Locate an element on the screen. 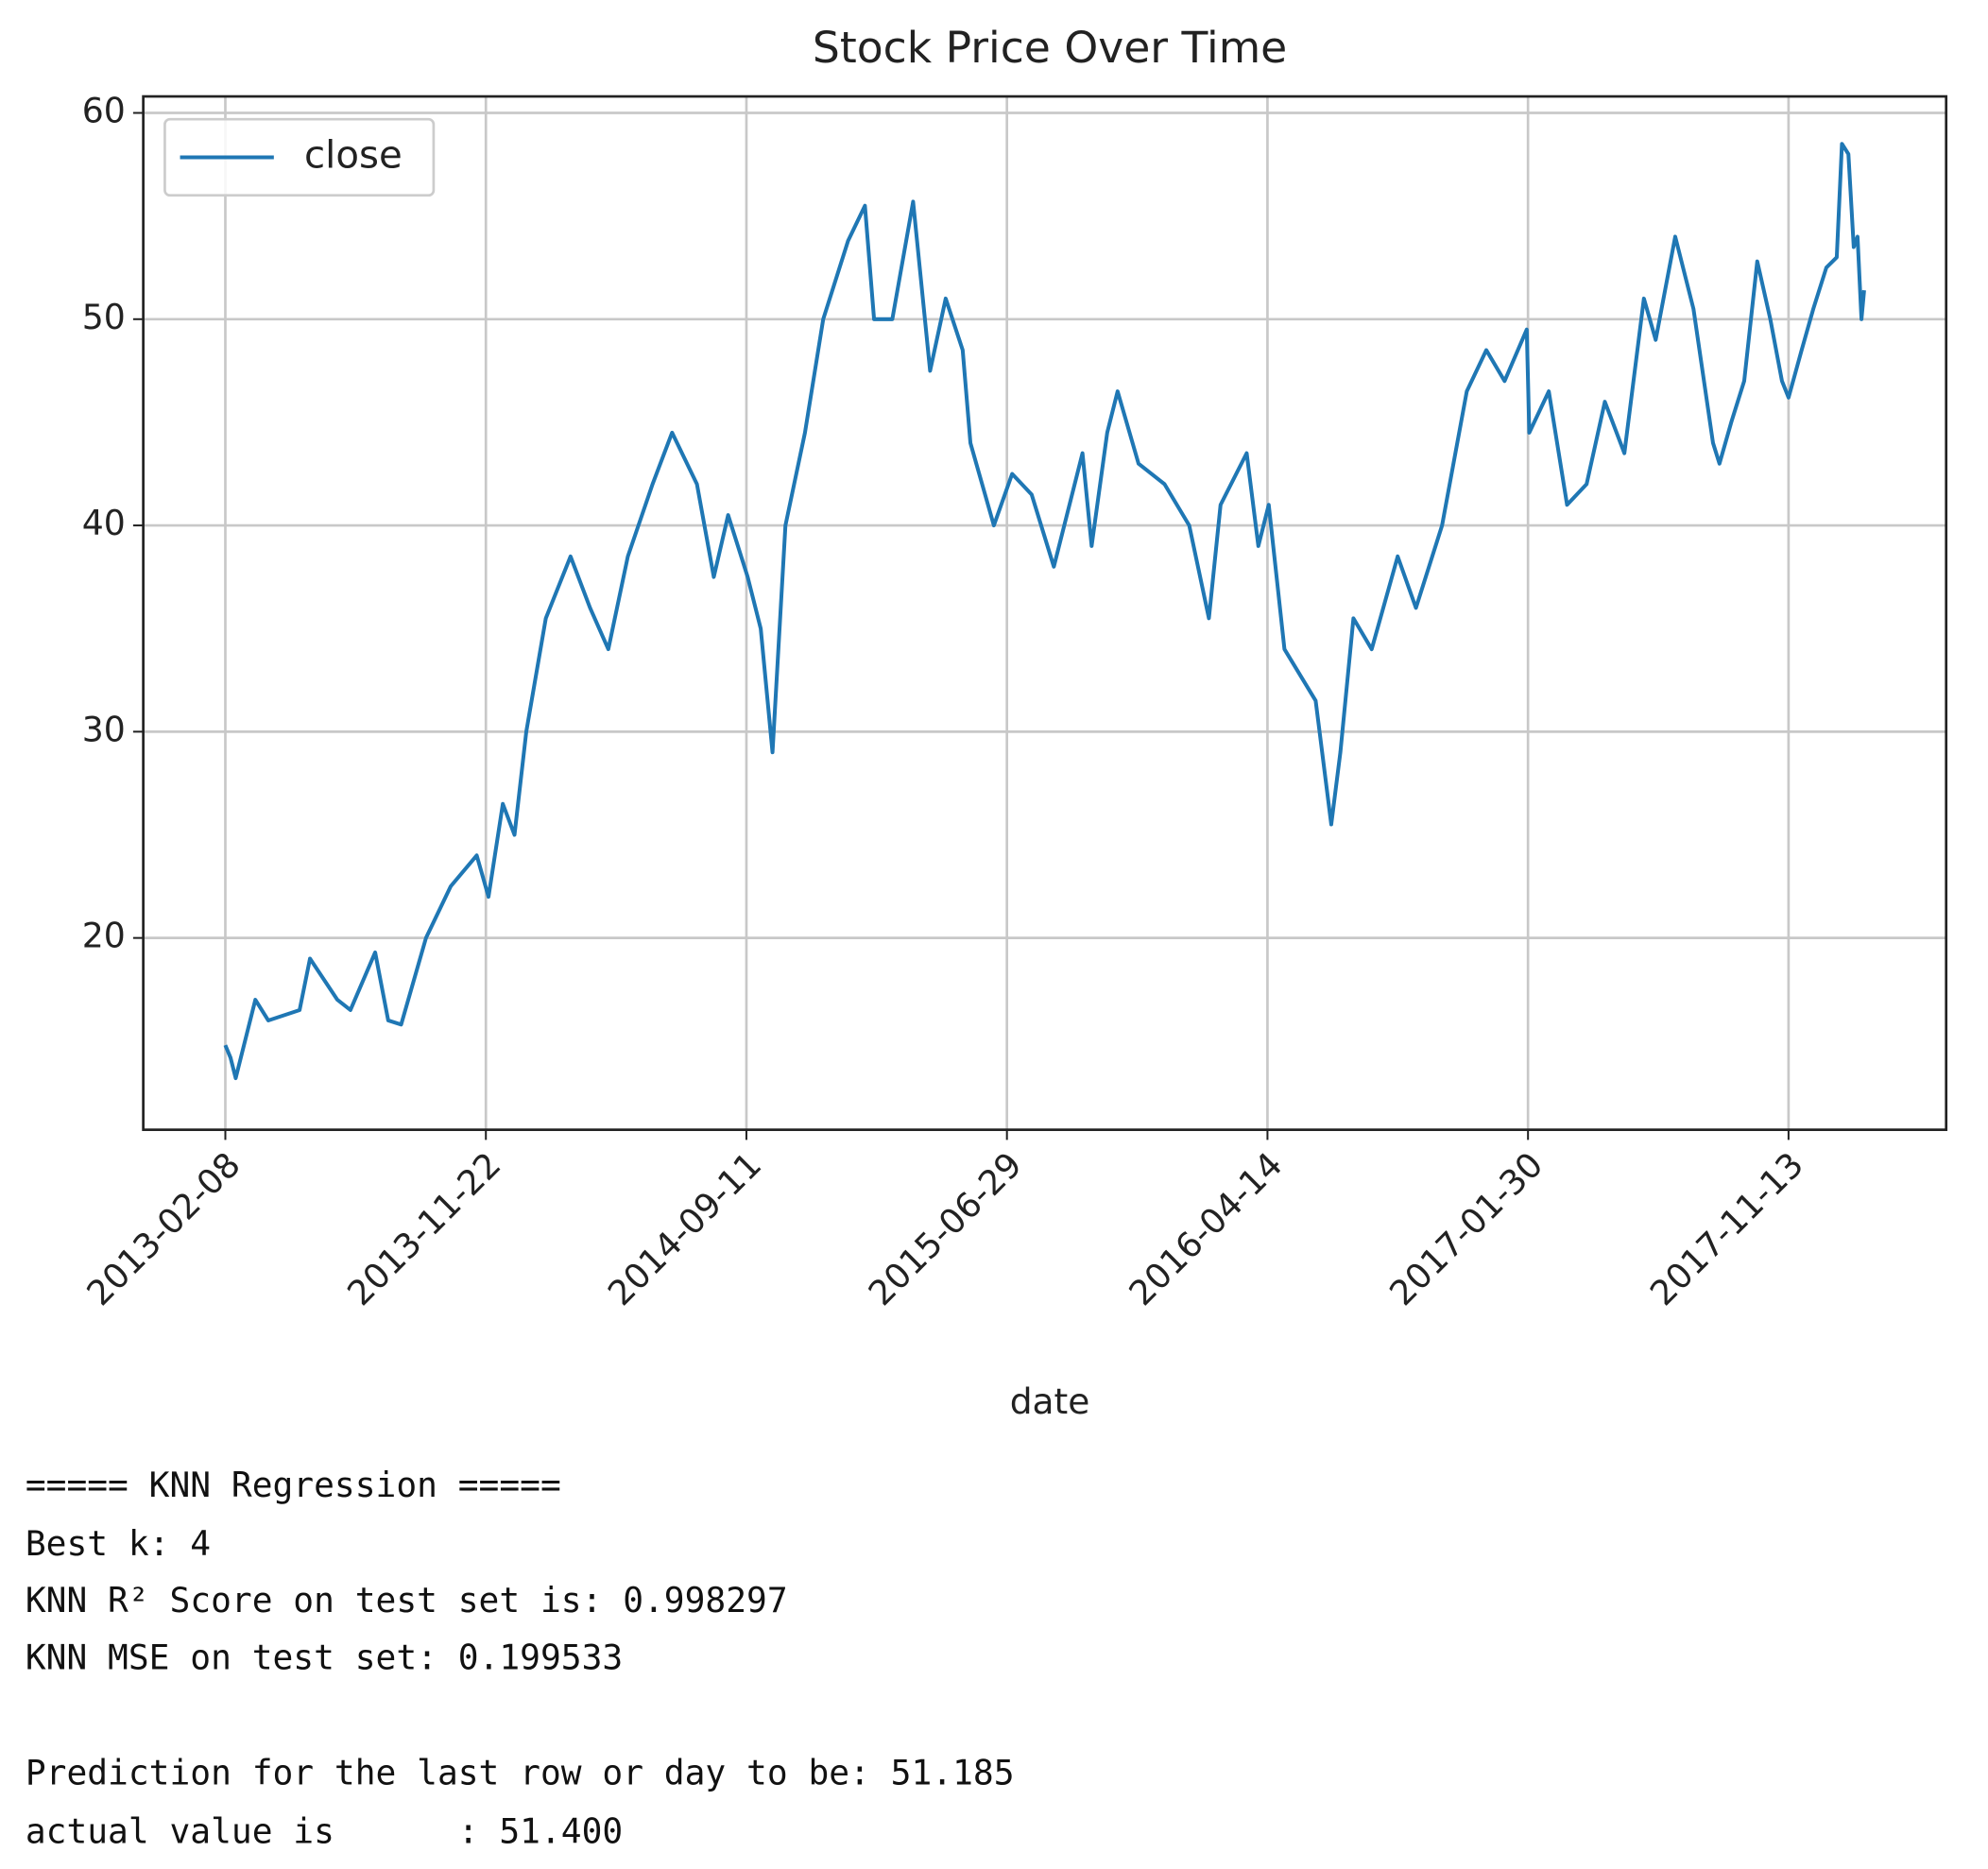 The width and height of the screenshot is (1988, 1869). output-line: KNN MSE on test set: 0.199533 is located at coordinates (324, 1658).